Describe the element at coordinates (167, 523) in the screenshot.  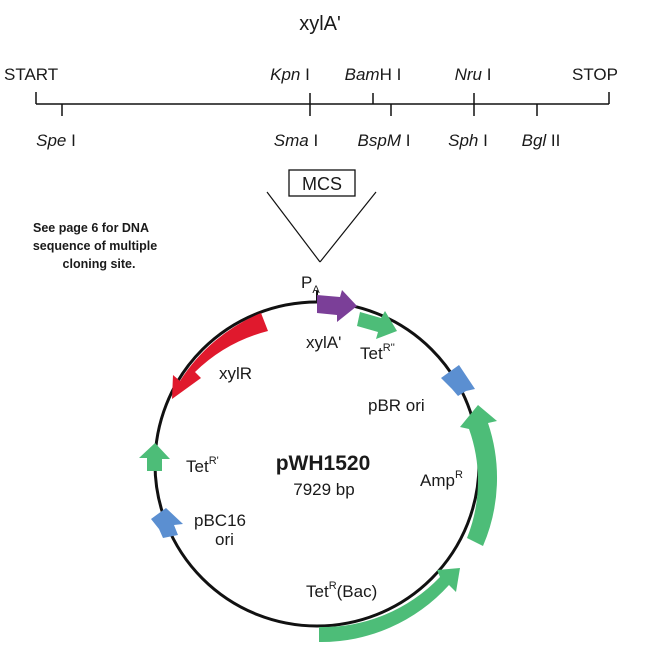
I see `pbc16-ori-arrow` at that location.